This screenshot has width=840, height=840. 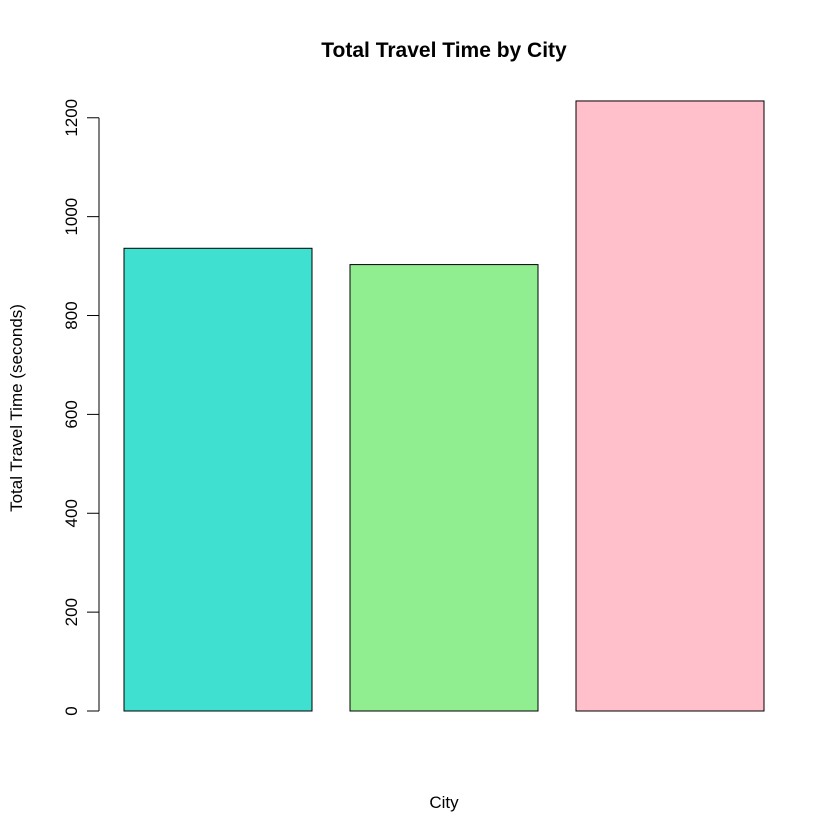 I want to click on chart-title: Total Travel Time by City, so click(x=444, y=50).